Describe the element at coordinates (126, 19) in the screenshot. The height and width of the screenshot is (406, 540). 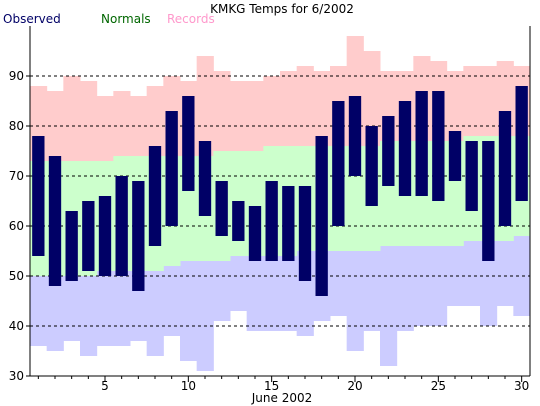
I see `legend-normals: Normals` at that location.